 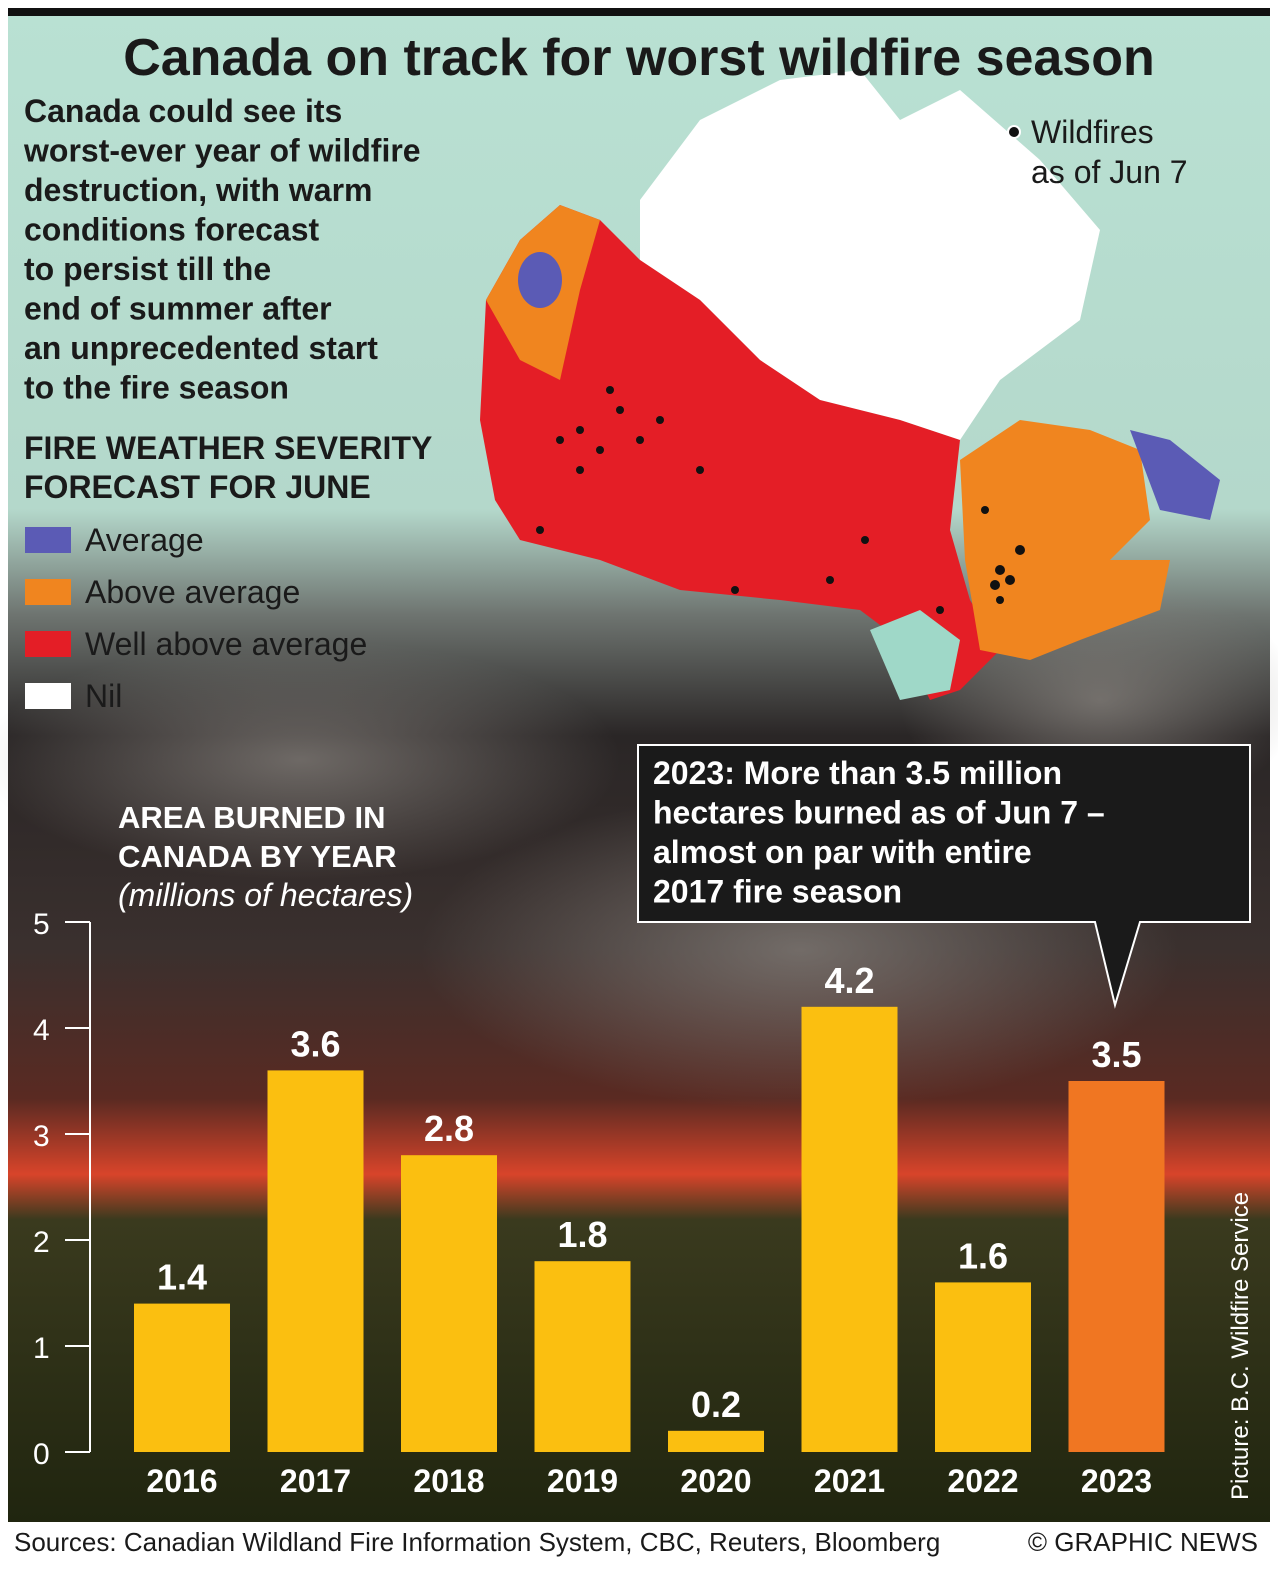 I want to click on footer-band, so click(x=639, y=1548).